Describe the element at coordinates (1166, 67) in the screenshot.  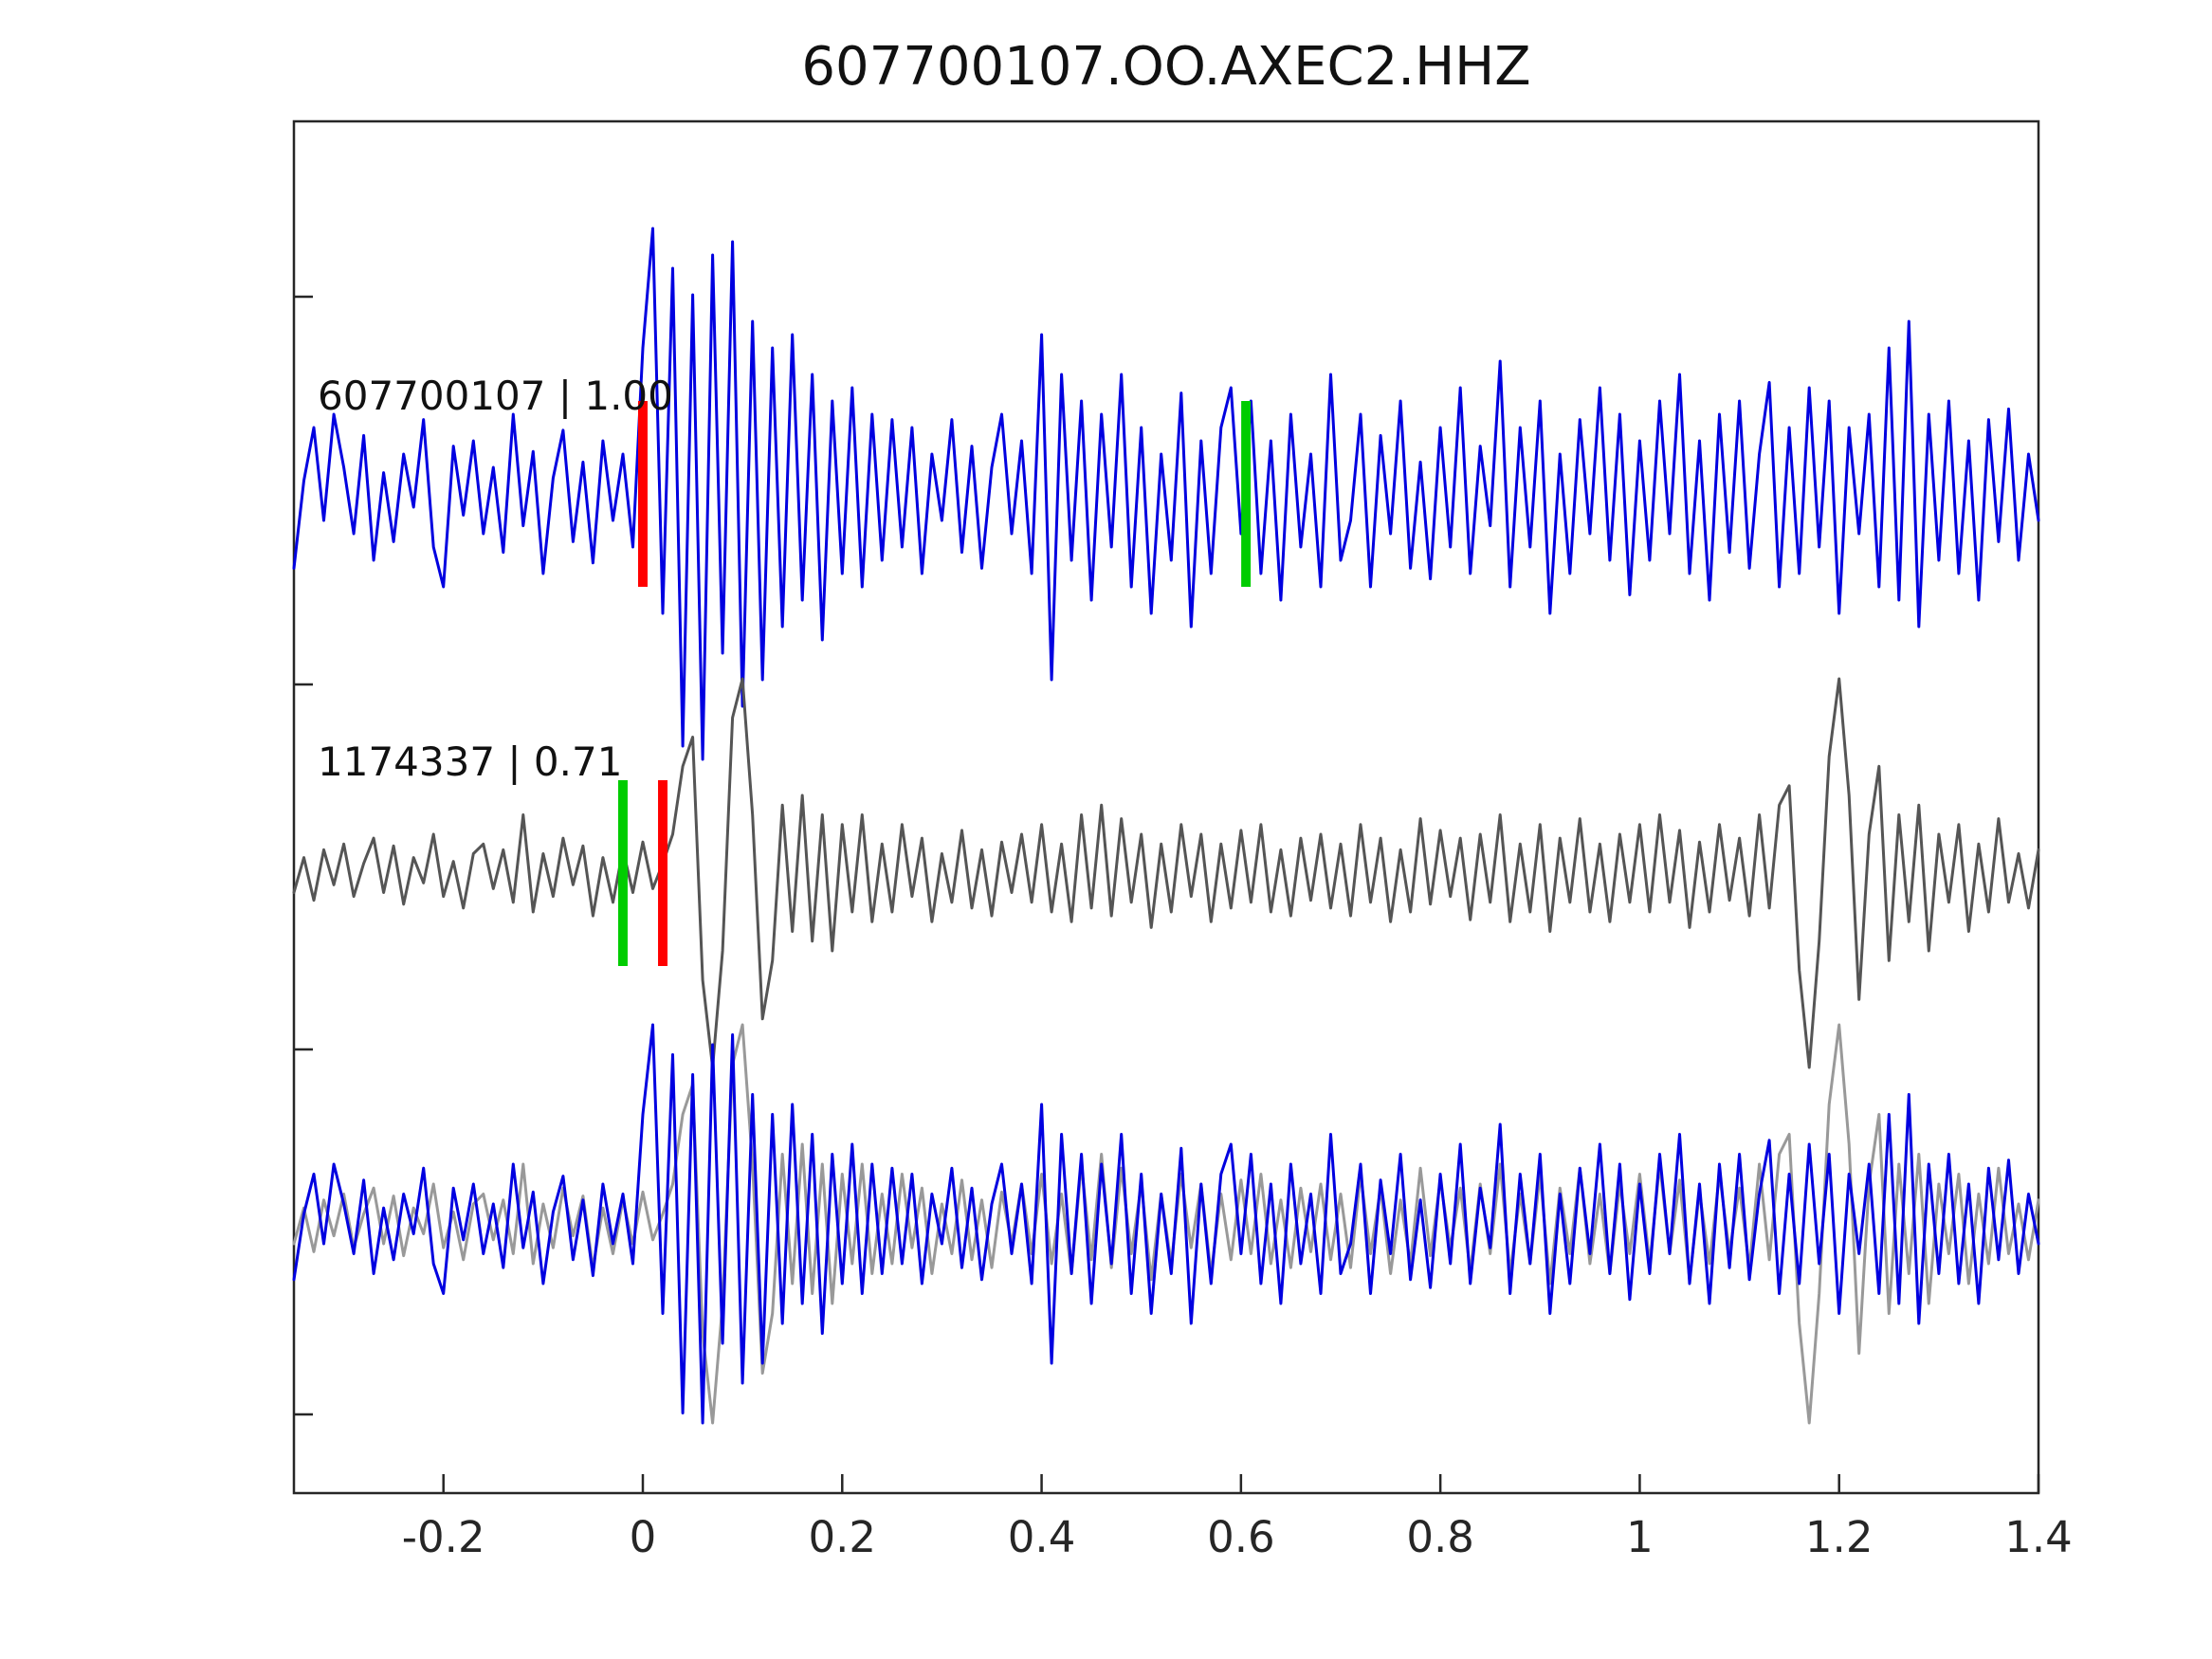
I see `figure-title: 607700107.OO.AXEC2.HHZ` at that location.